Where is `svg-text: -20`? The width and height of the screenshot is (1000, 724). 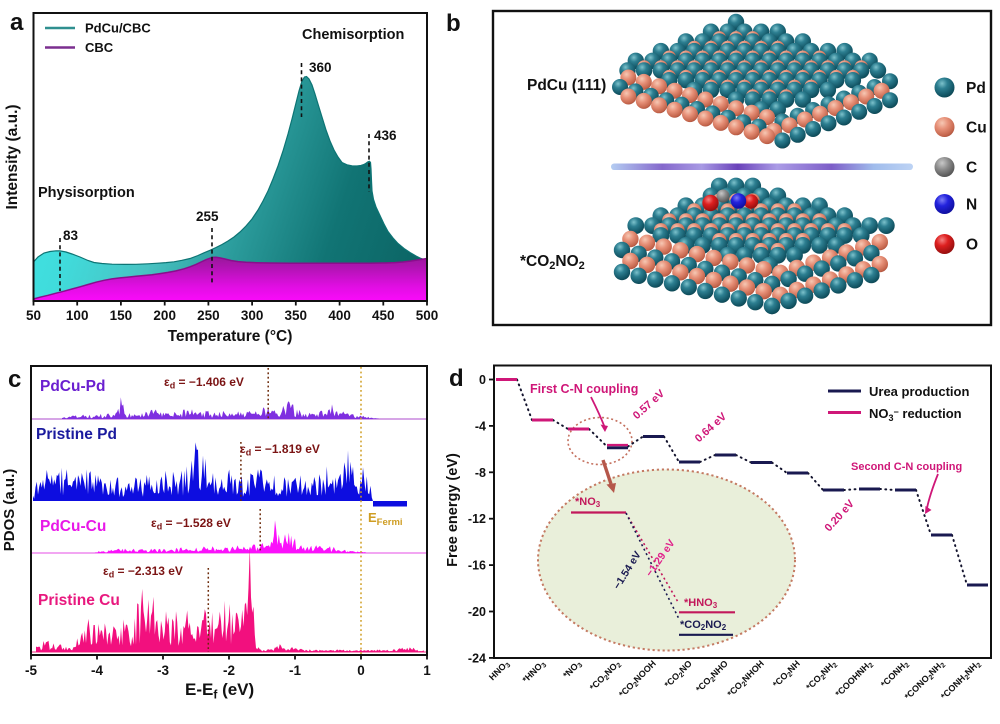
svg-text: -20 is located at coordinates (477, 612).